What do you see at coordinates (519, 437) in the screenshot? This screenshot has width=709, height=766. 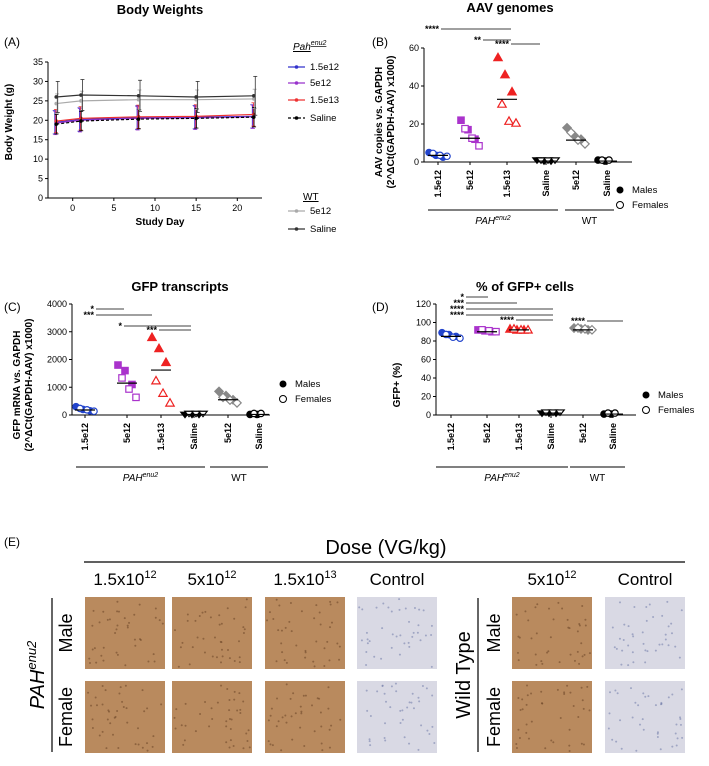 I see `x-tick-label: 1.5e13` at bounding box center [519, 437].